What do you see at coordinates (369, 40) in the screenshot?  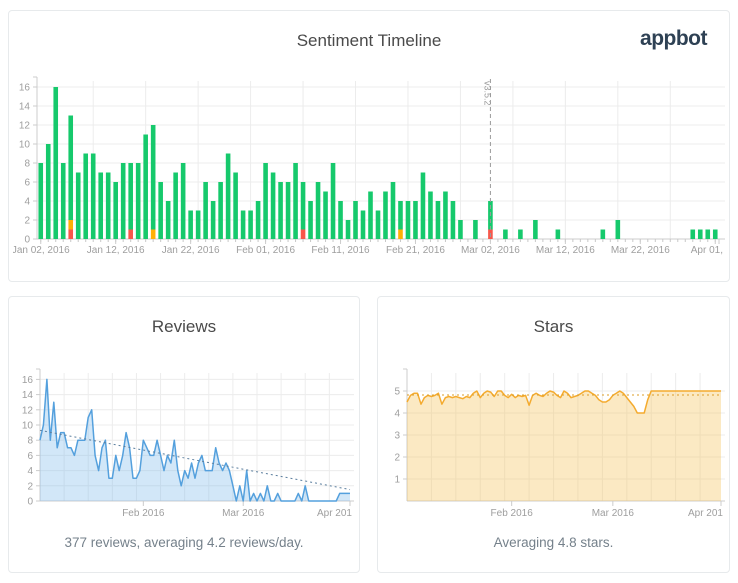 I see `sentiment-chart-title: Sentiment Timeline` at bounding box center [369, 40].